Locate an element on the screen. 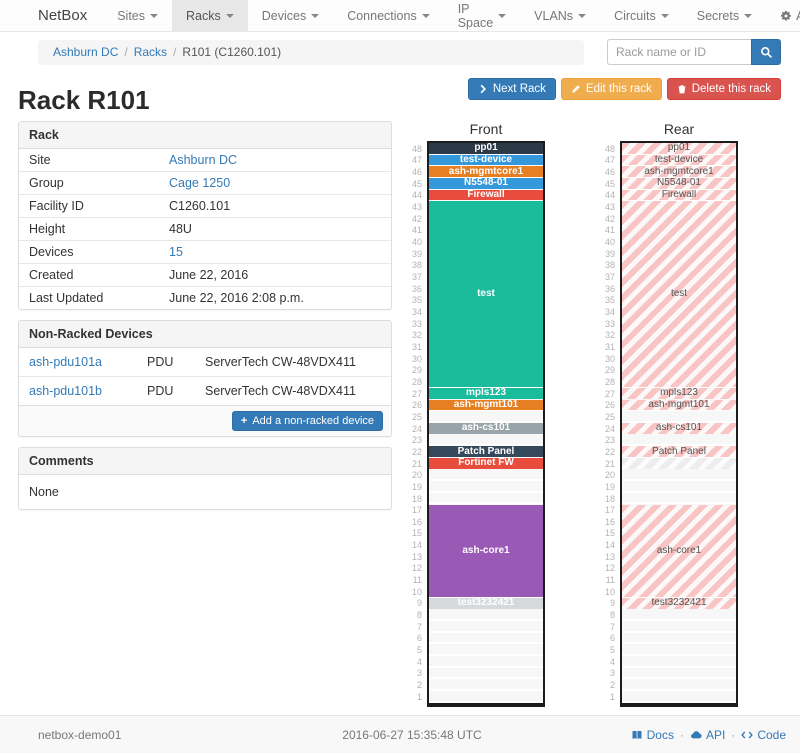 This screenshot has height=753, width=800. footer-link-api: API is located at coordinates (715, 734).